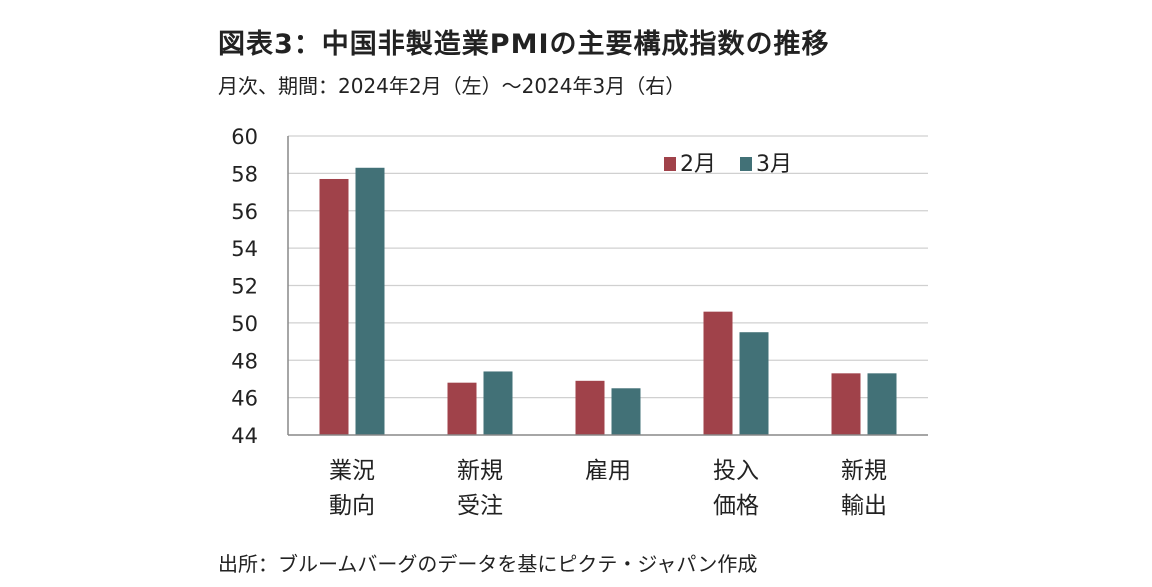 This screenshot has width=1152, height=587. Describe the element at coordinates (352, 506) in the screenshot. I see `x-category-label: 動向` at that location.